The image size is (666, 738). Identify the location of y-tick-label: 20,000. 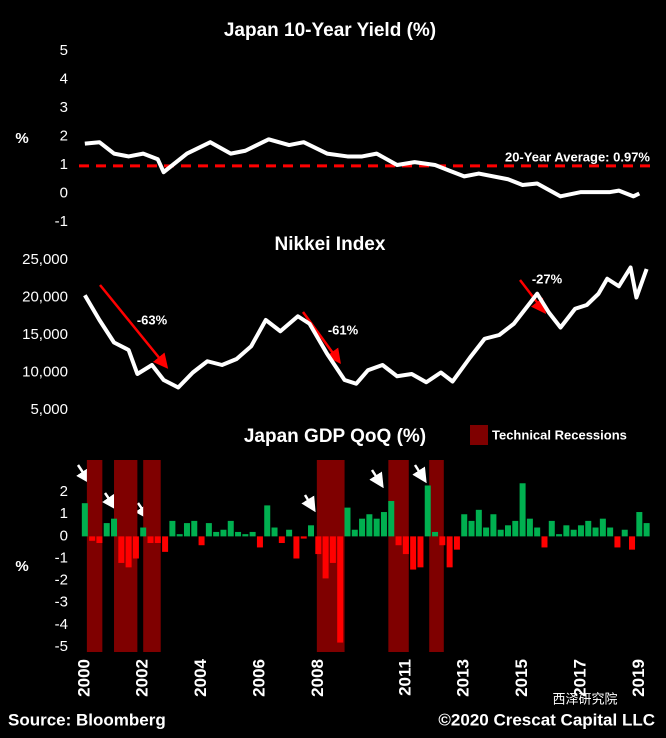
(45, 296).